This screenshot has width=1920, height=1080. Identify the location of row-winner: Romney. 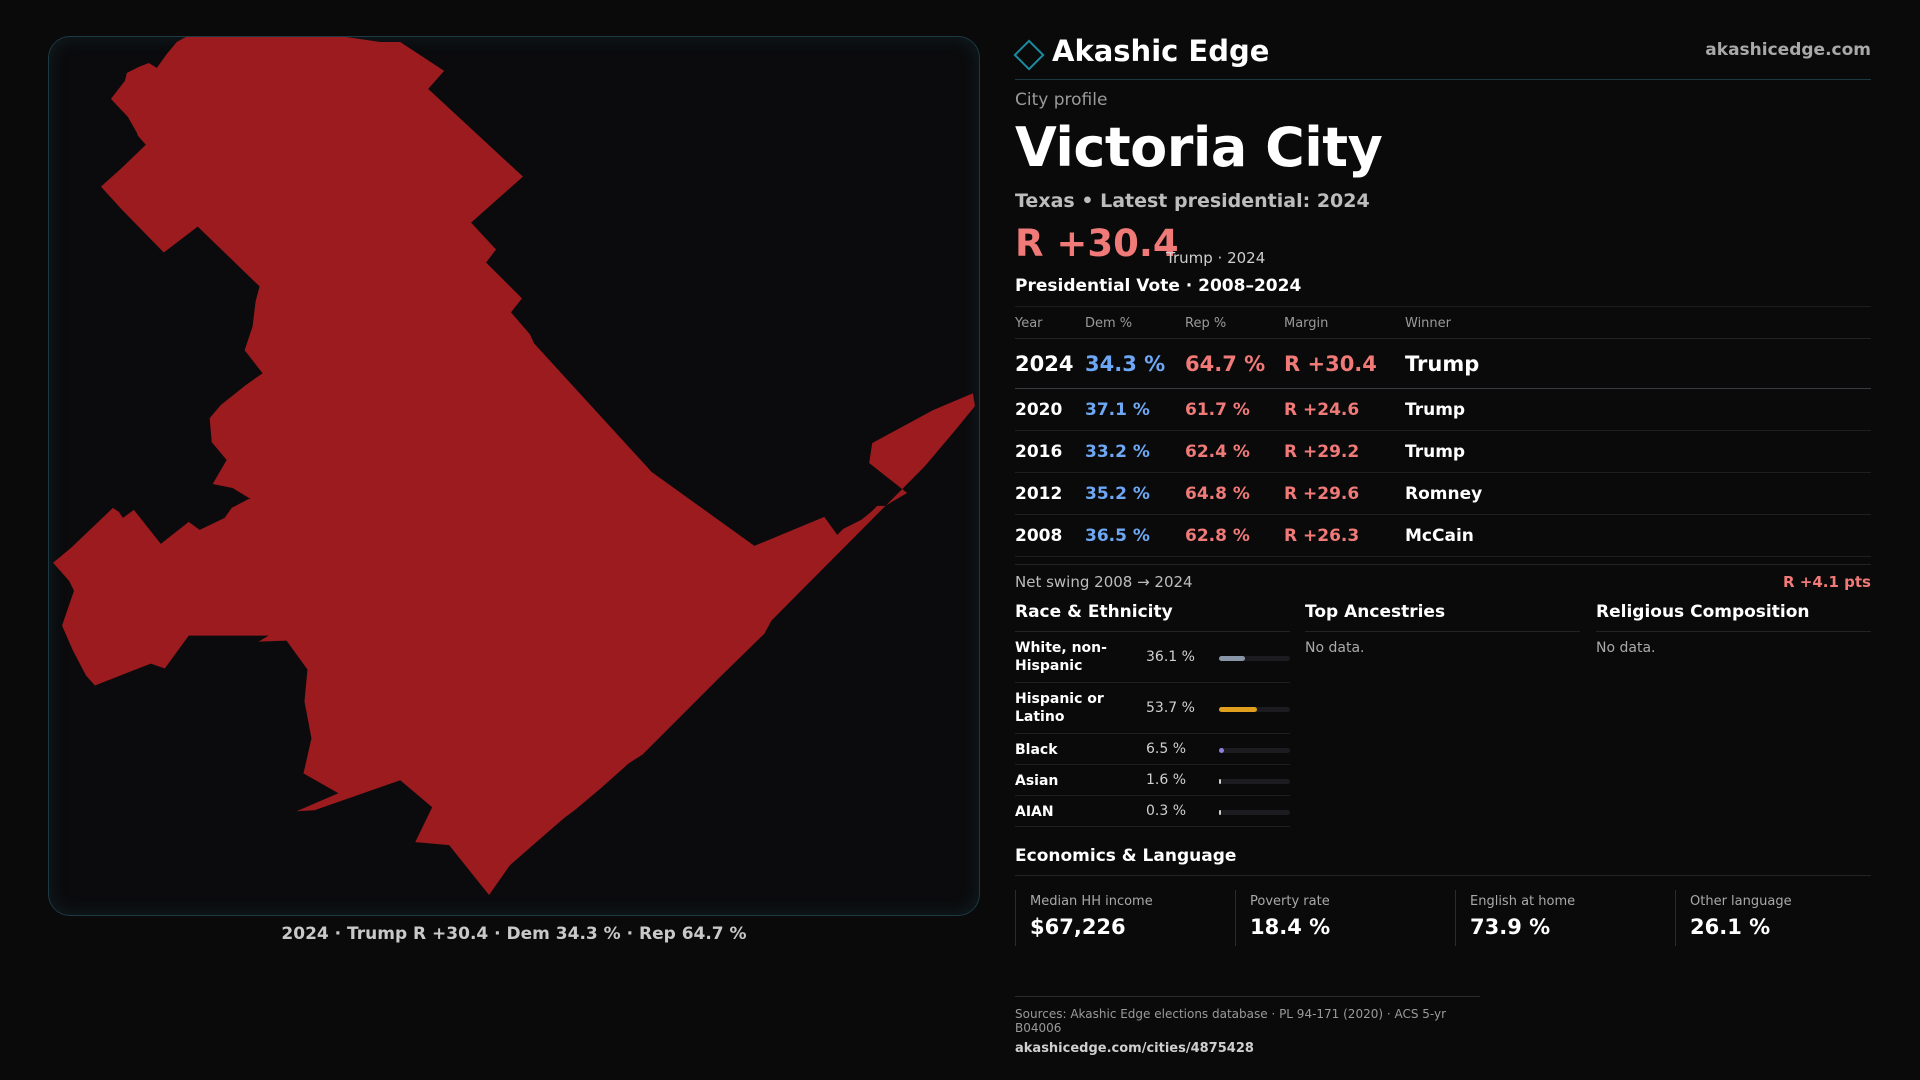
(1444, 494).